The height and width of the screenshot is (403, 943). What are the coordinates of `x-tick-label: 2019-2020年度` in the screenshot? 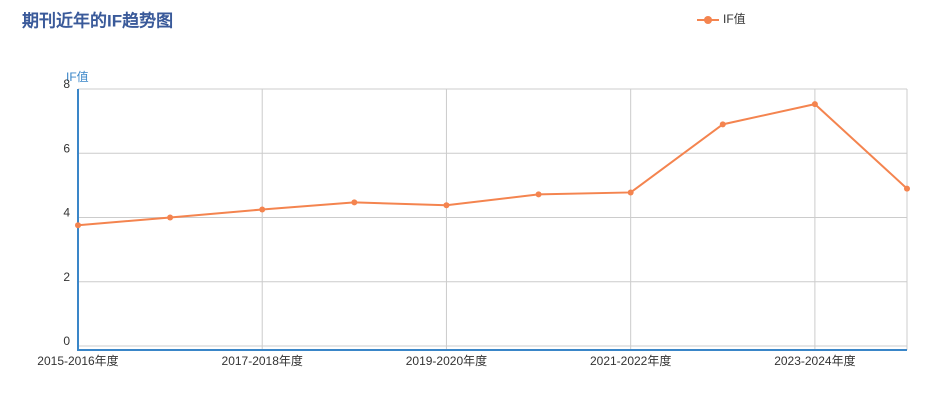 It's located at (446, 360).